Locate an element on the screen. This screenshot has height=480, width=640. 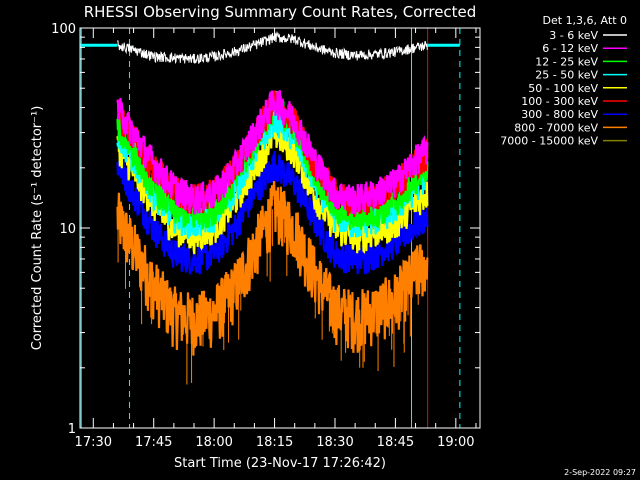
series-3-6-kev is located at coordinates (272, 48).